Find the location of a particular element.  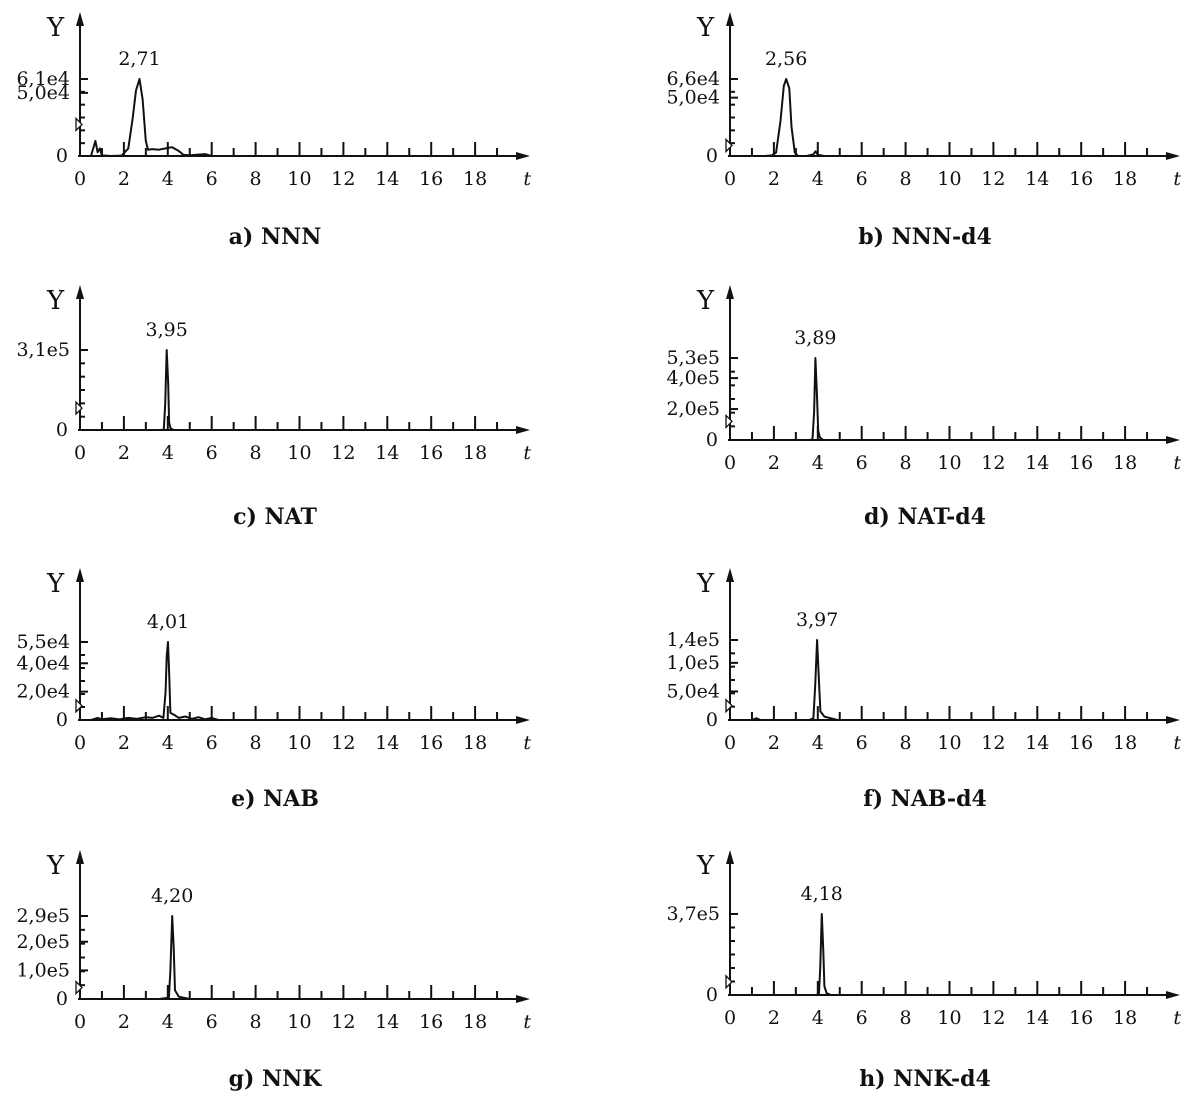

panel-caption: e) NAB is located at coordinates (275, 799).